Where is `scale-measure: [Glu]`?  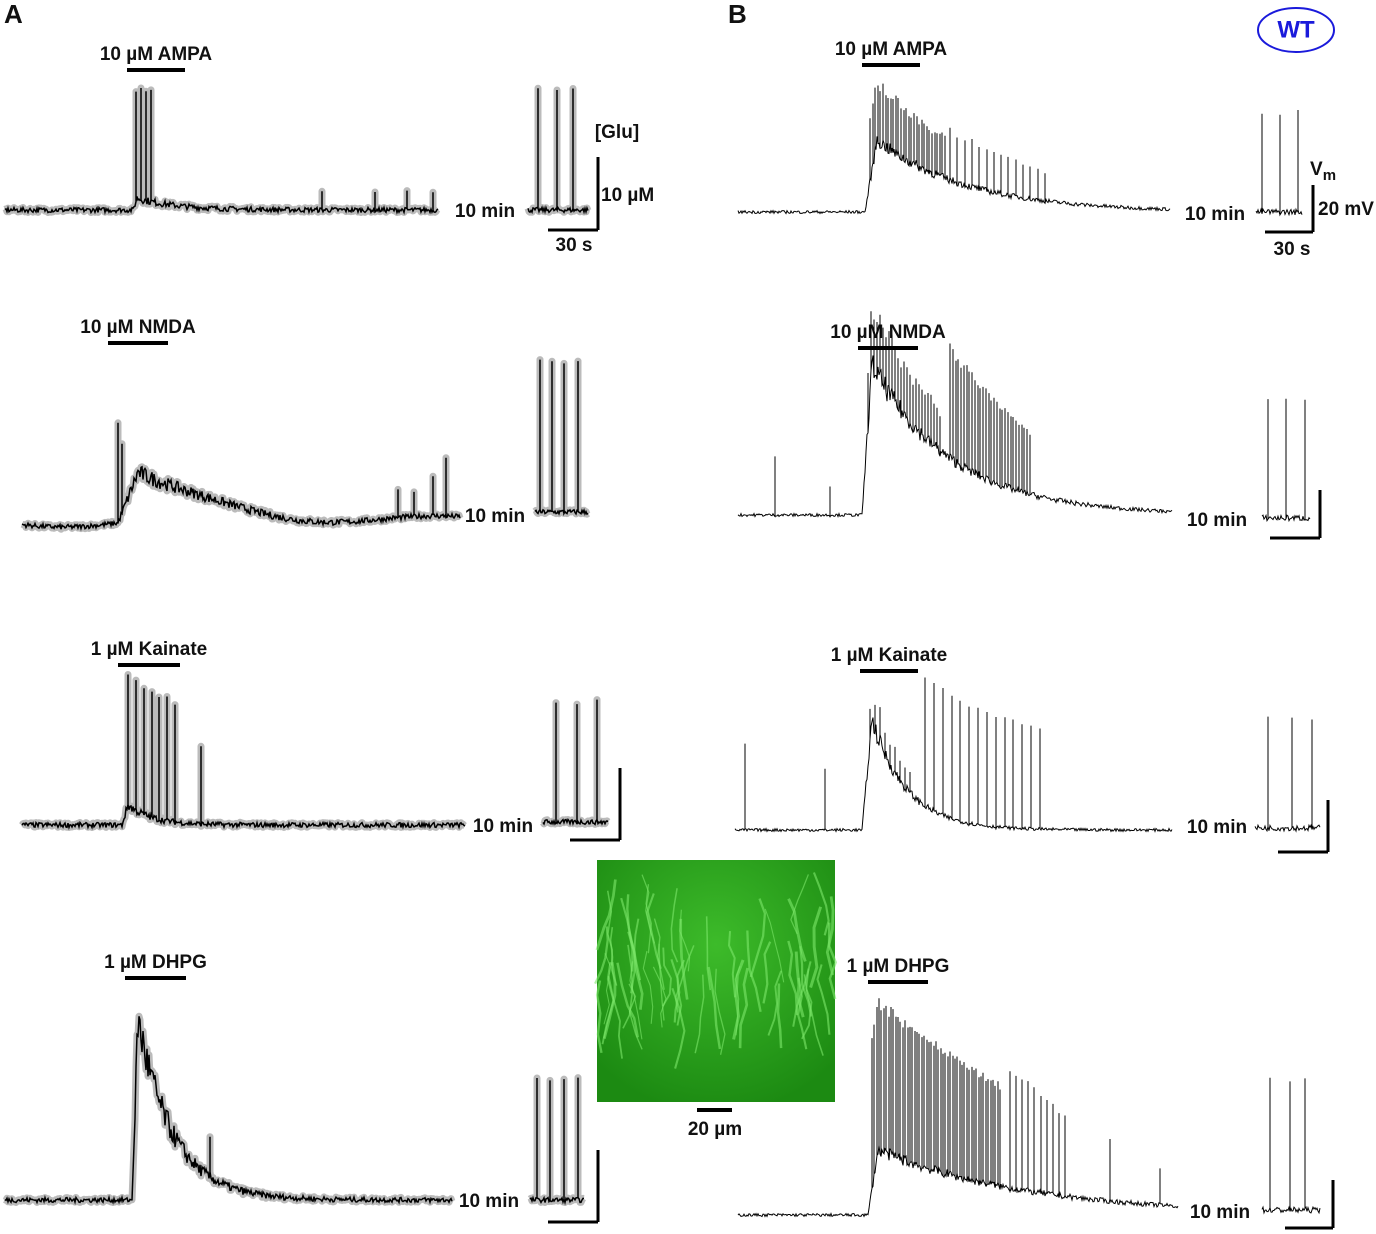
scale-measure: [Glu] is located at coordinates (617, 132).